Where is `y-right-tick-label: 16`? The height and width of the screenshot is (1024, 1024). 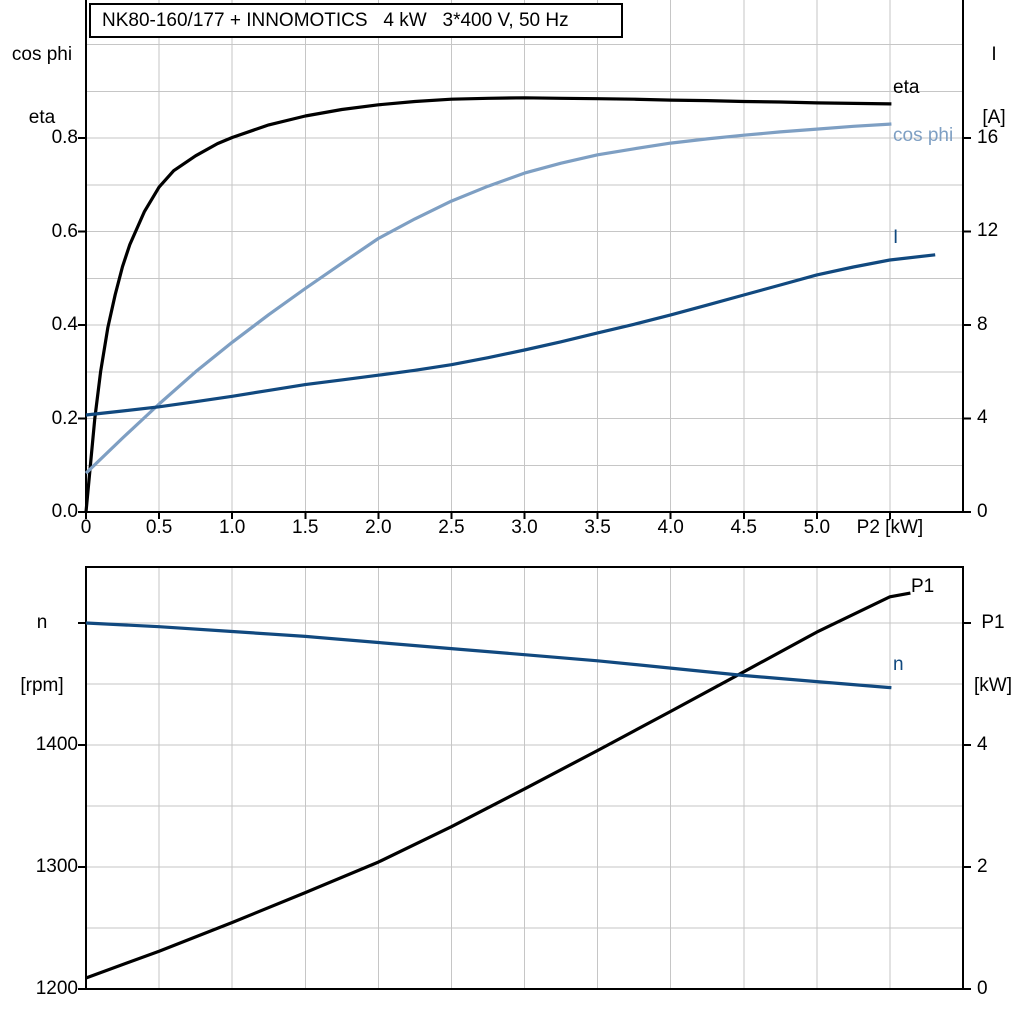 y-right-tick-label: 16 is located at coordinates (988, 137).